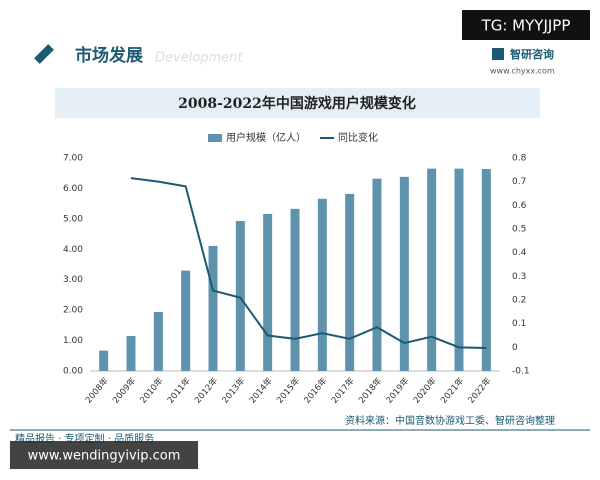  I want to click on y2-tick-label: 0.6, so click(519, 206).